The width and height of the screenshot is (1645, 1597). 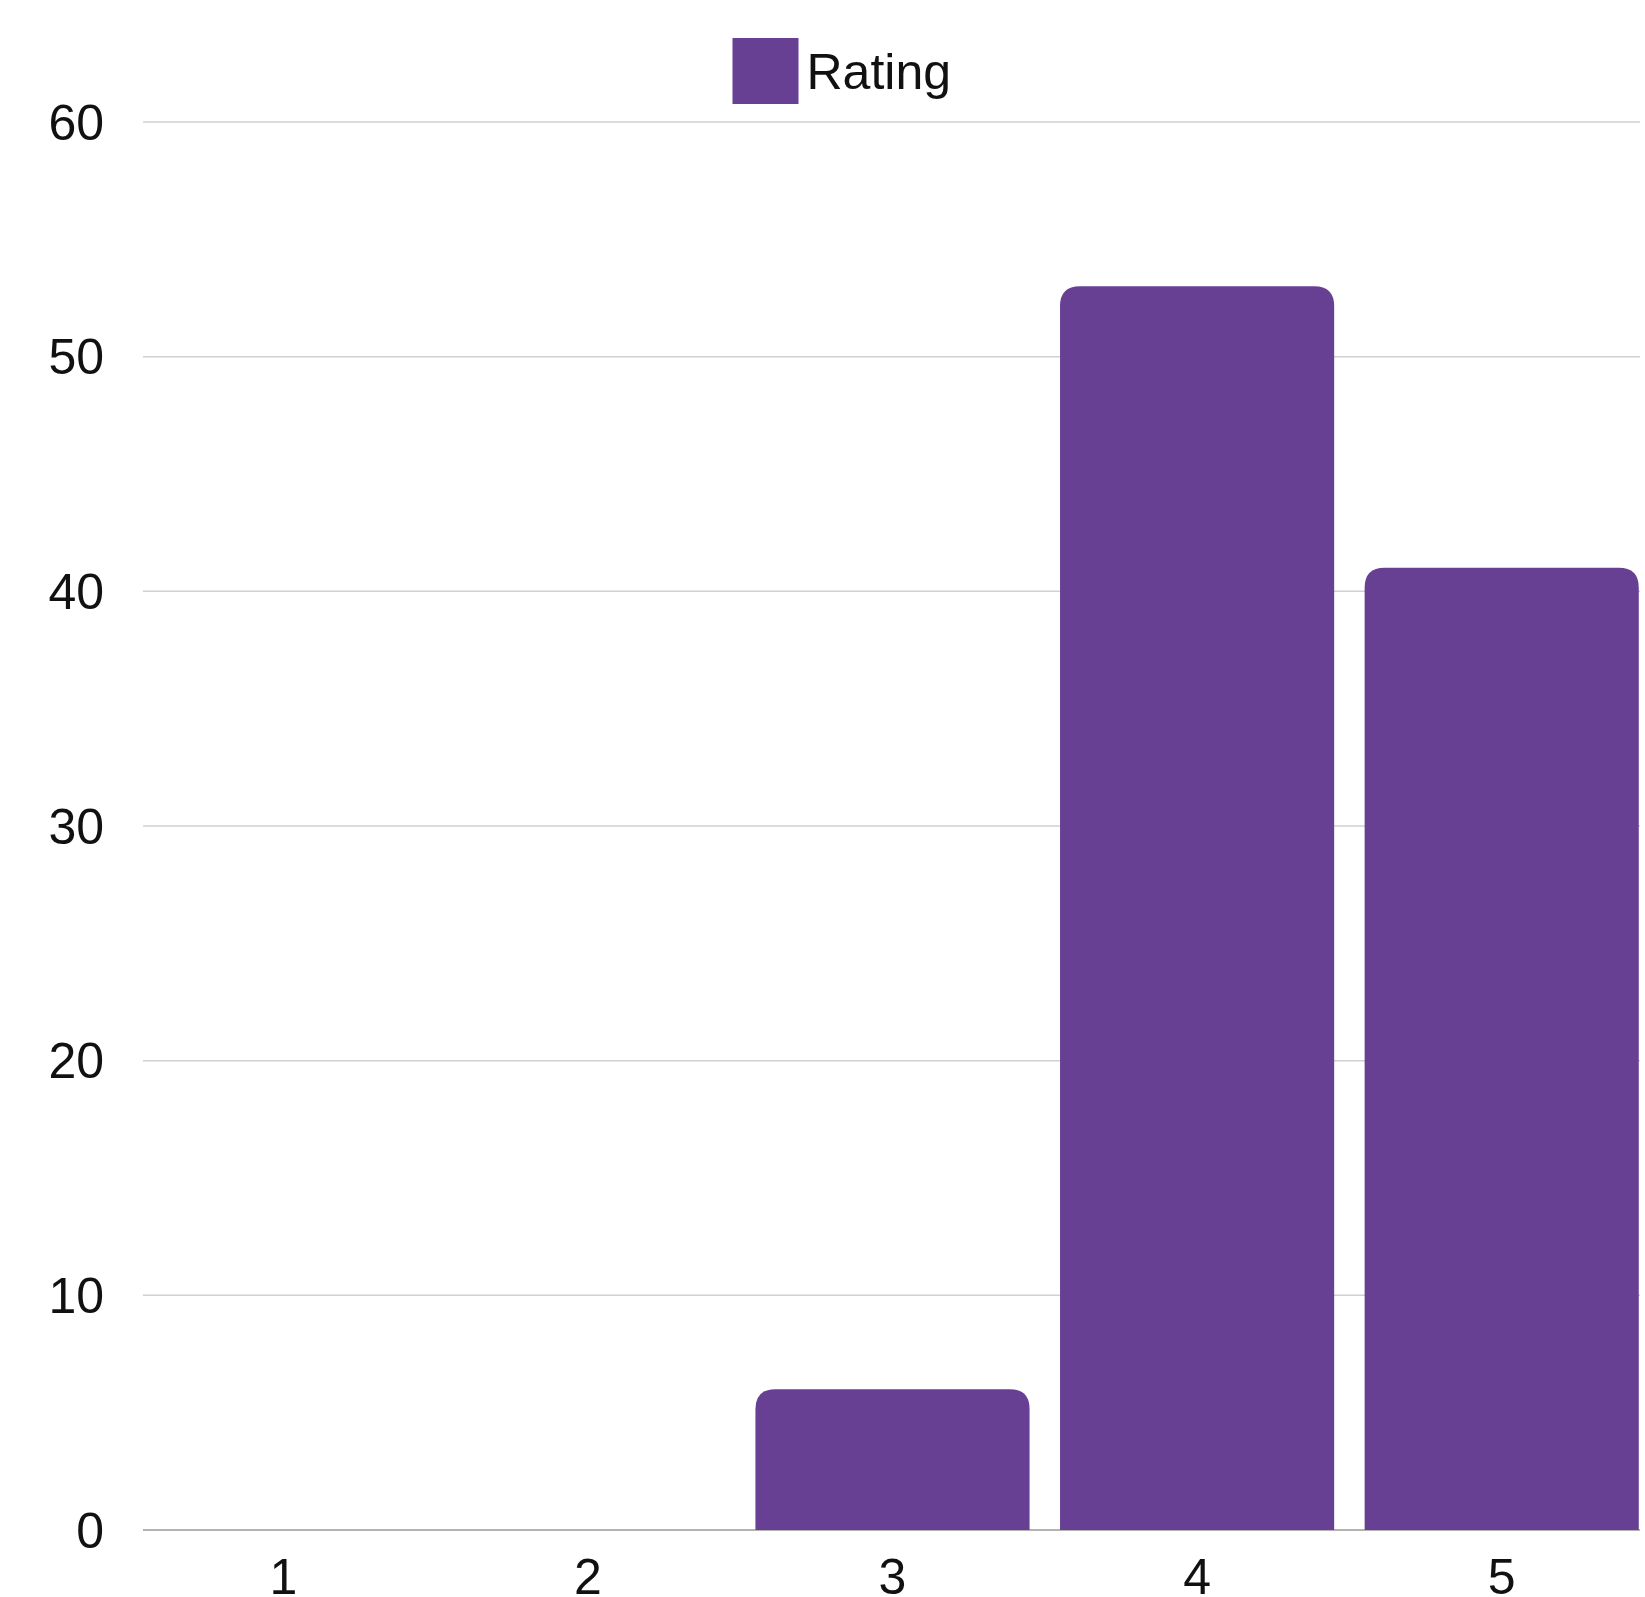 I want to click on legend-label: Rating, so click(x=879, y=71).